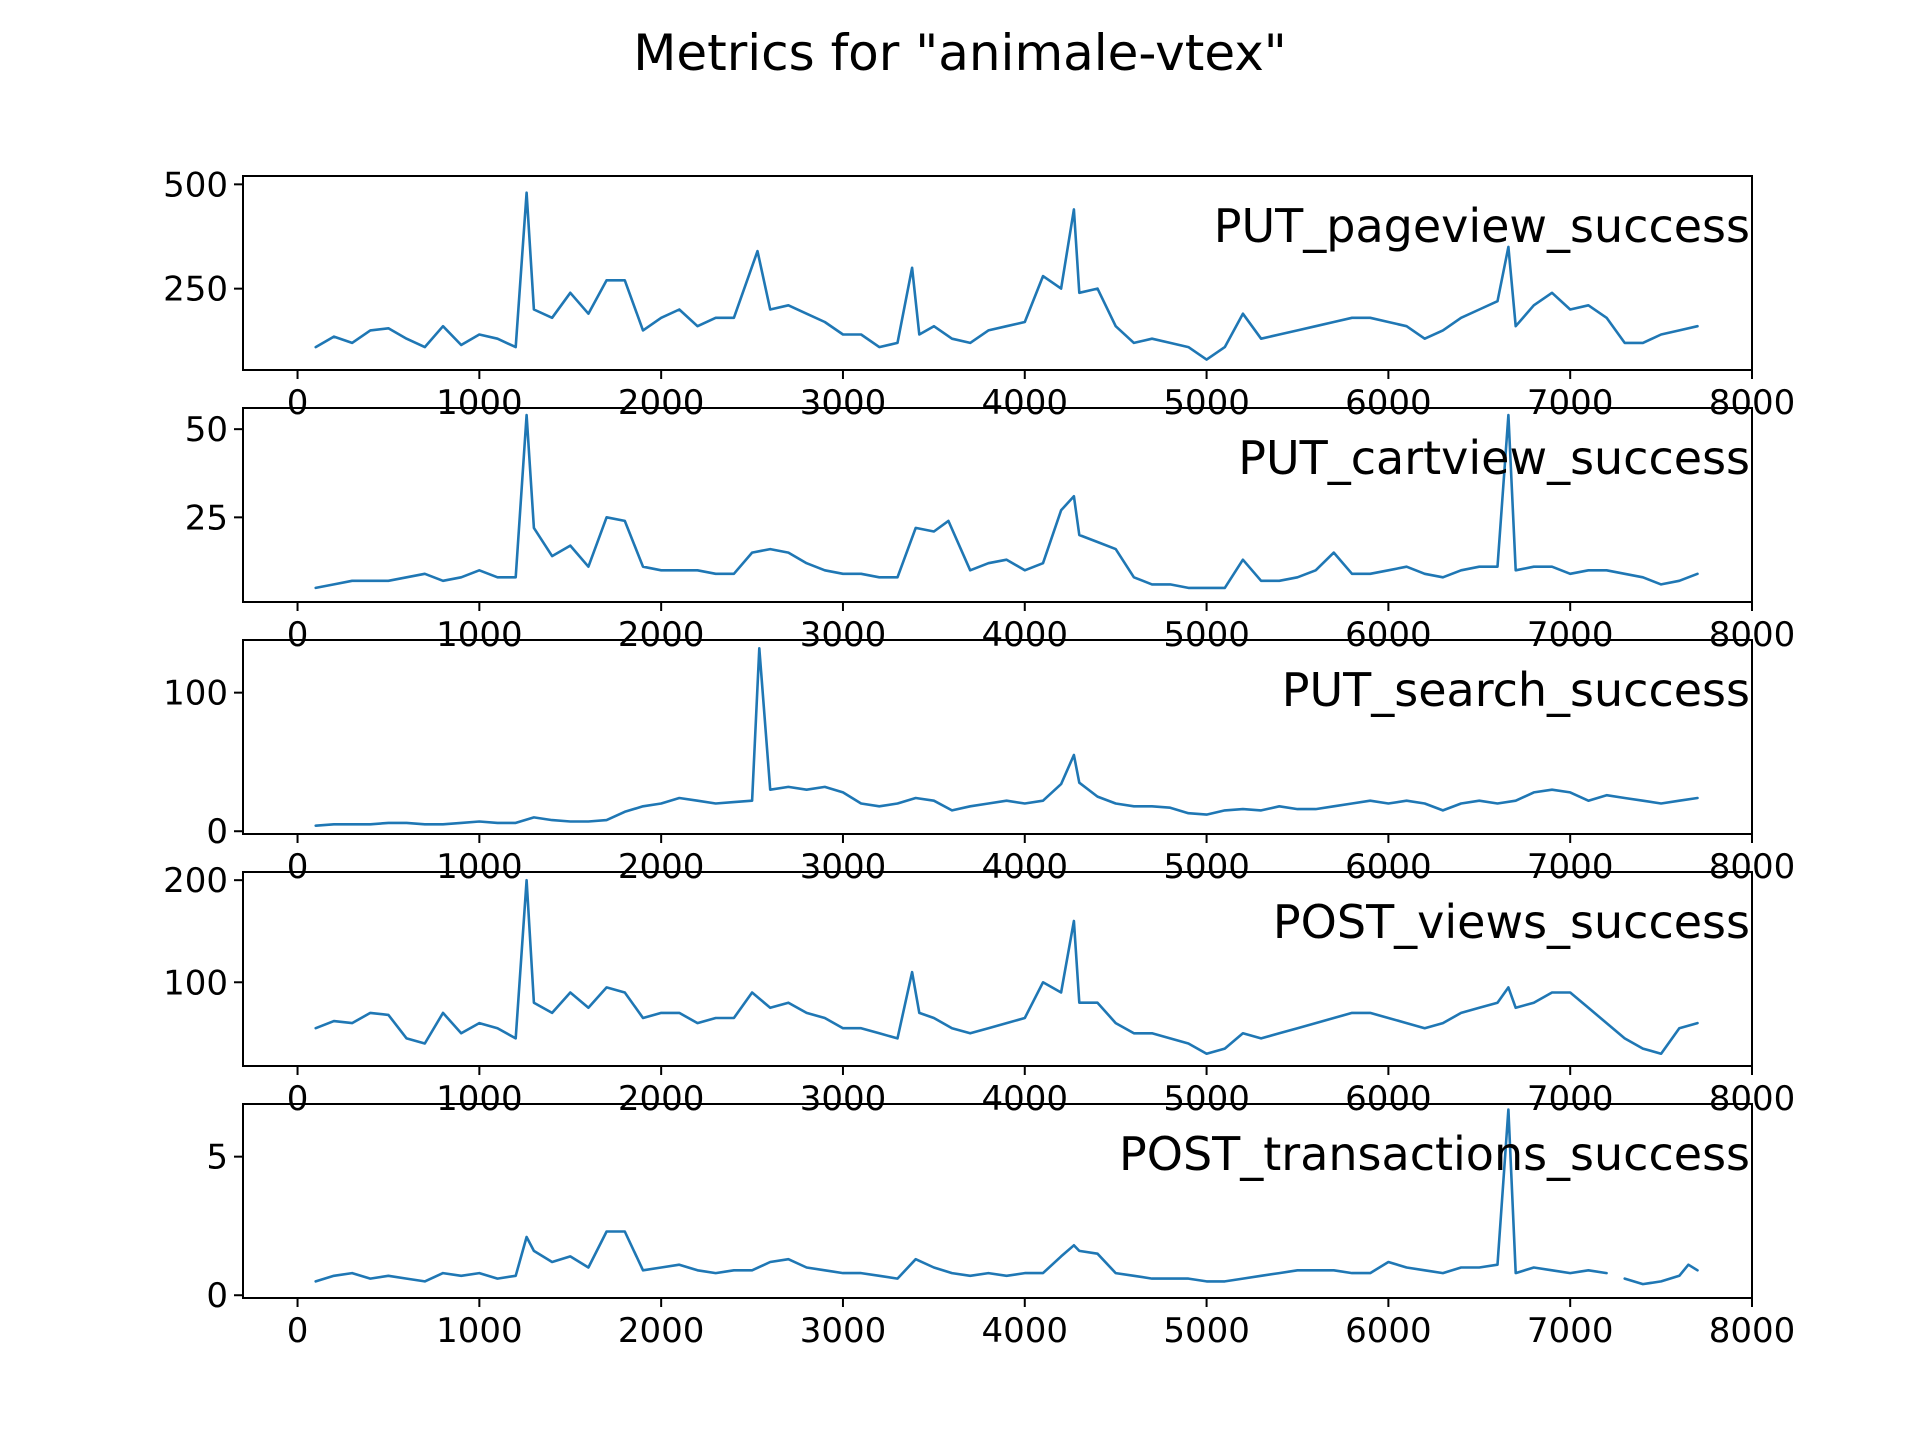 The height and width of the screenshot is (1440, 1920). I want to click on figure-title: Metrics for "animale-vtex", so click(960, 53).